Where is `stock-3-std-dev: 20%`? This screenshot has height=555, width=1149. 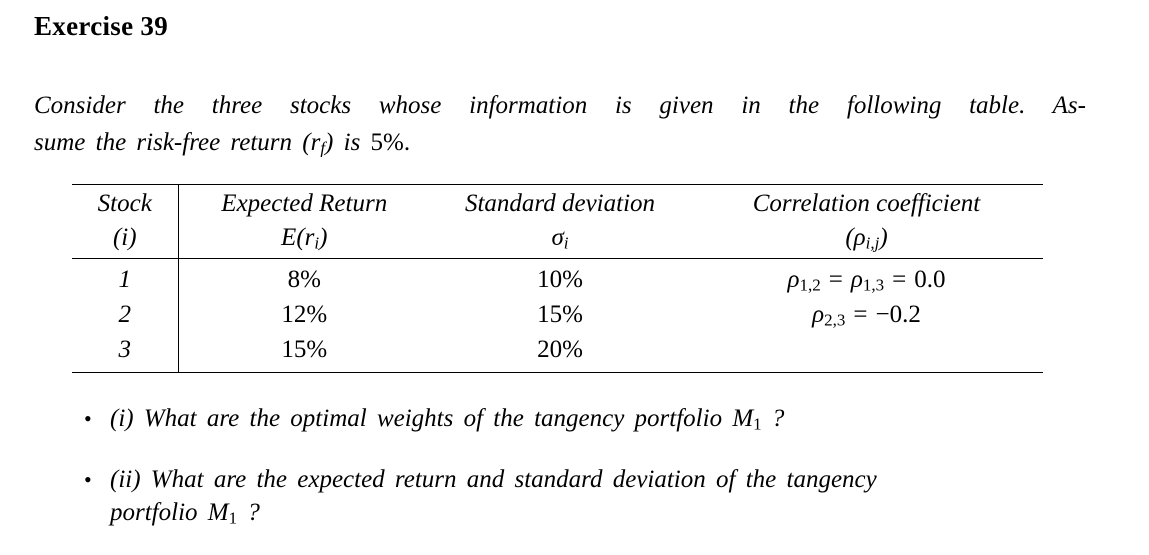
stock-3-std-dev: 20% is located at coordinates (560, 349).